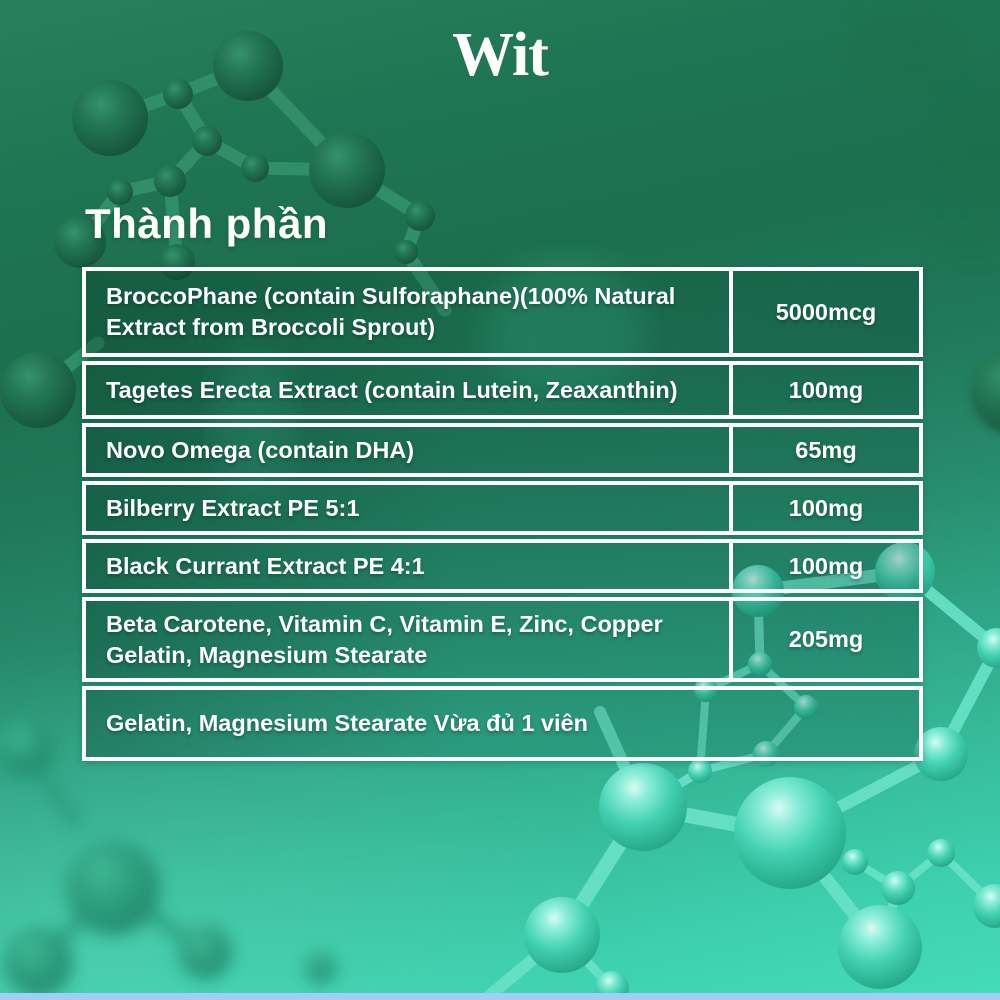 This screenshot has height=1000, width=1000. What do you see at coordinates (824, 450) in the screenshot?
I see `ingredient-amount-cell: 65mg` at bounding box center [824, 450].